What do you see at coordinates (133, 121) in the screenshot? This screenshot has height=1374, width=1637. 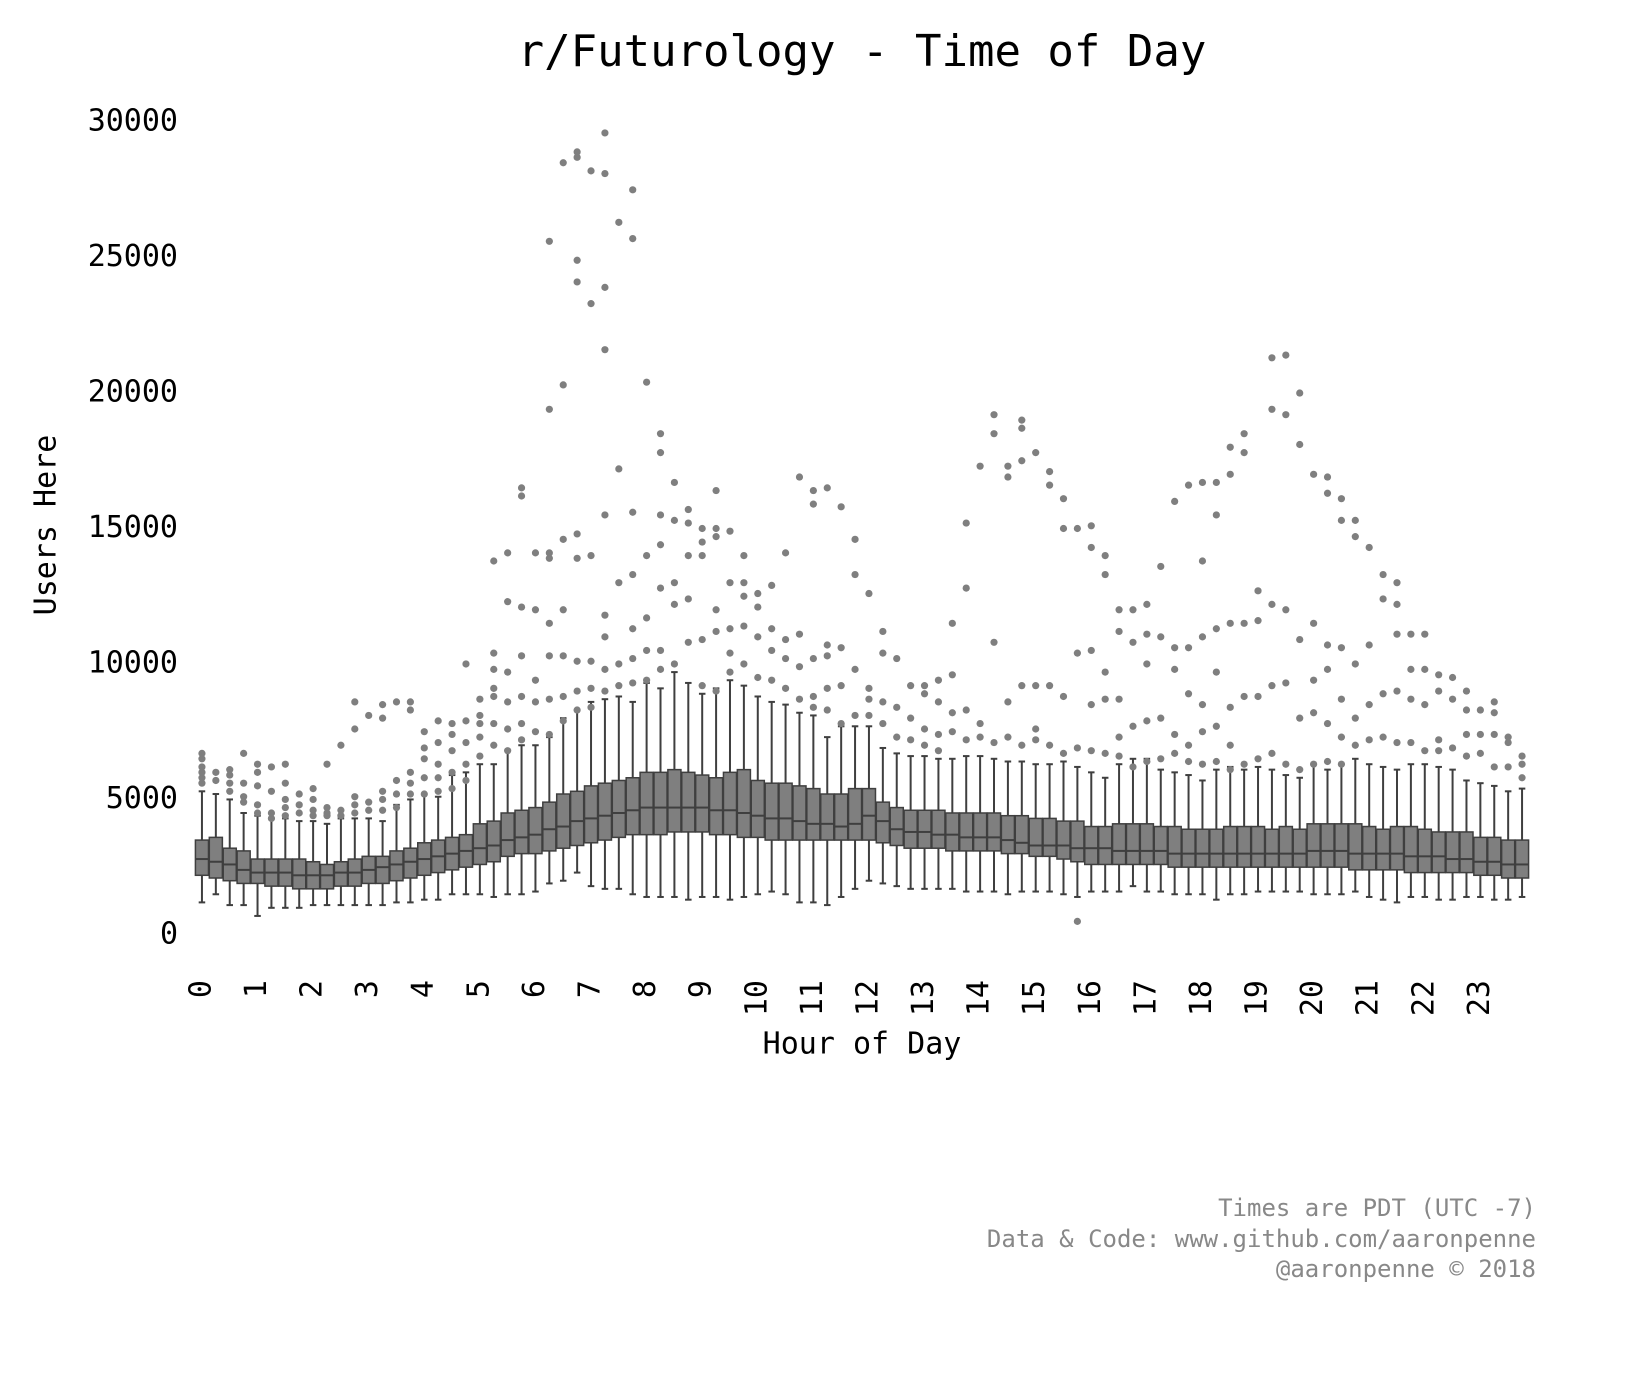 I see `y-tick-label: 30000` at bounding box center [133, 121].